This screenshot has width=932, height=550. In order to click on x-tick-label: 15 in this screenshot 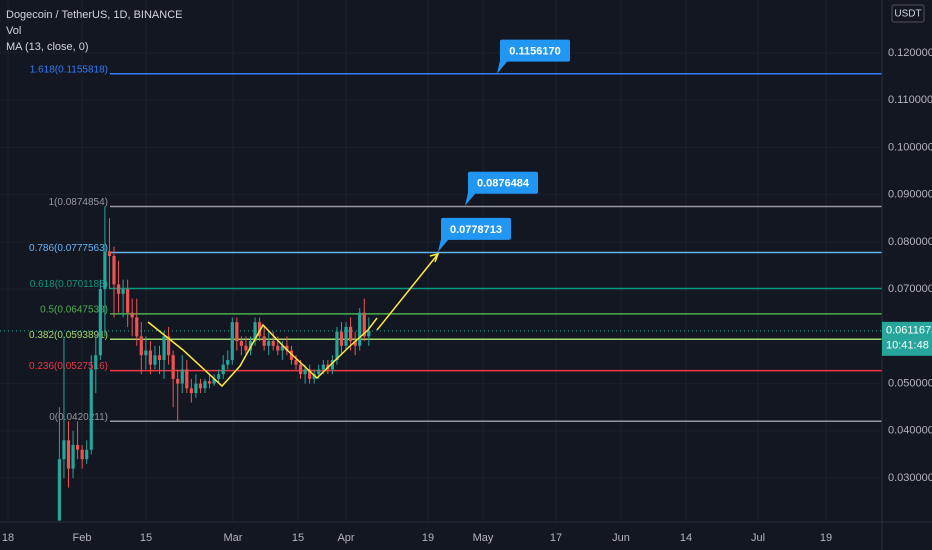, I will do `click(146, 538)`.